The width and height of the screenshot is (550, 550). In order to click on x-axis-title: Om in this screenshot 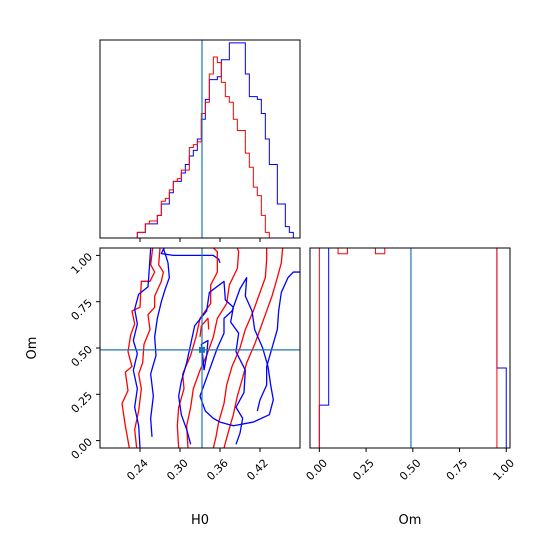, I will do `click(410, 520)`.